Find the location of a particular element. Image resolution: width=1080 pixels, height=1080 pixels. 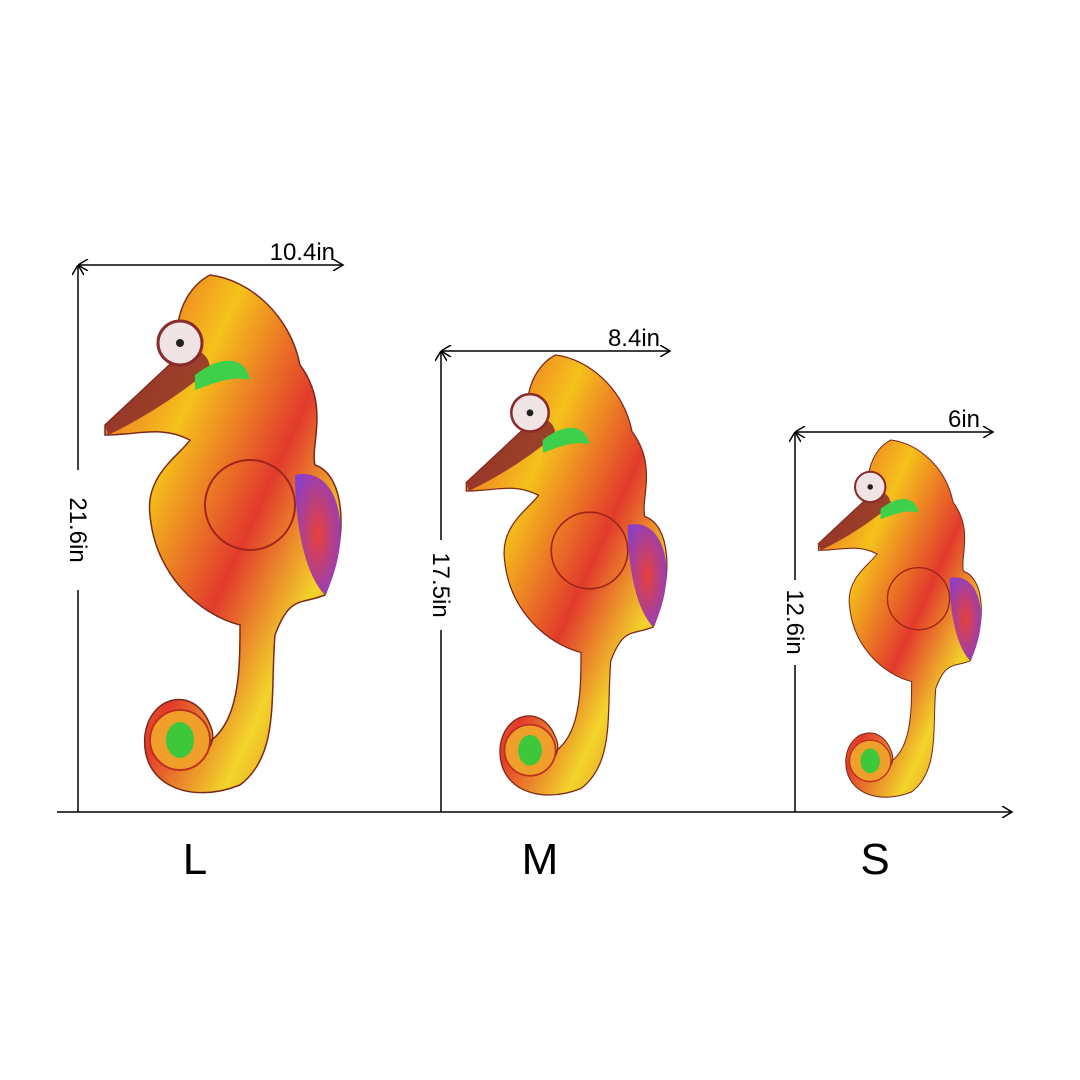

size-label-small: S is located at coordinates (874, 859).